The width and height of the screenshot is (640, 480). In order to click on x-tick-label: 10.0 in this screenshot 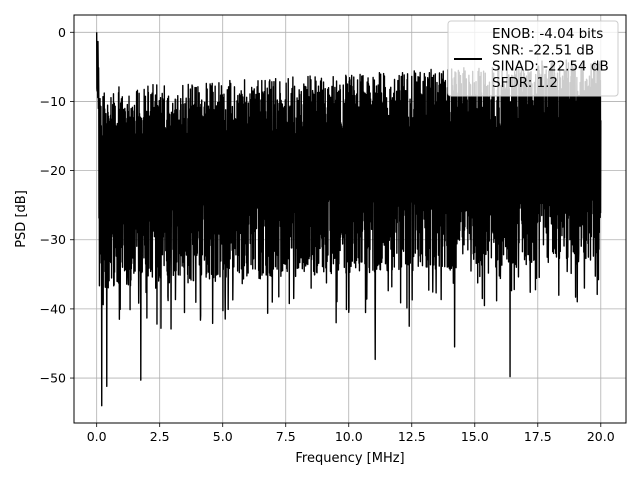, I will do `click(349, 436)`.